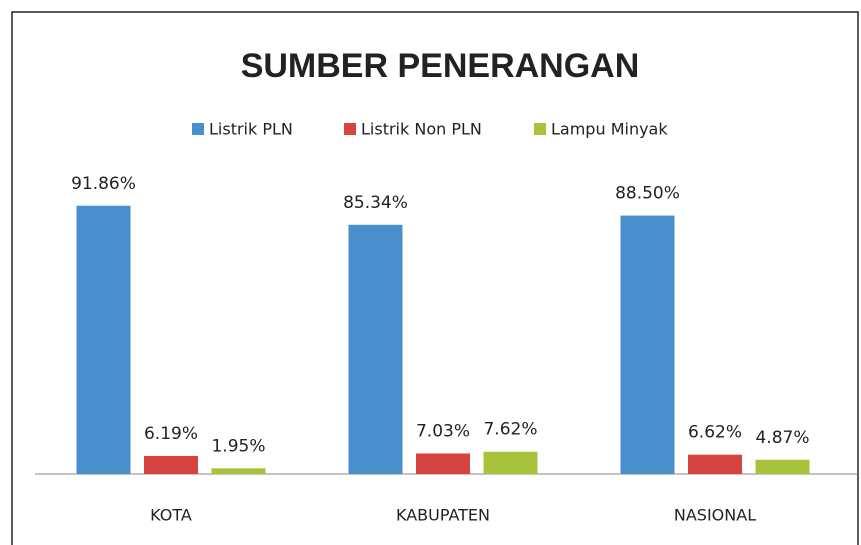  I want to click on x-tick-label: KABUPATEN, so click(443, 515).